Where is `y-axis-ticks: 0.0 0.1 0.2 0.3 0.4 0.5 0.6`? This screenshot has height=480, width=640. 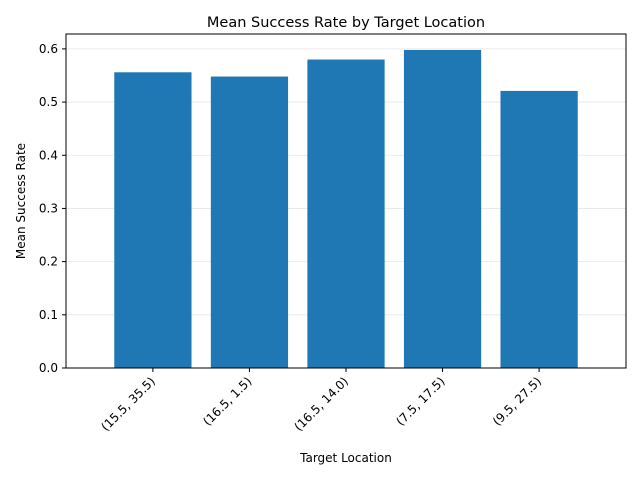
y-axis-ticks: 0.0 0.1 0.2 0.3 0.4 0.5 0.6 is located at coordinates (52, 208).